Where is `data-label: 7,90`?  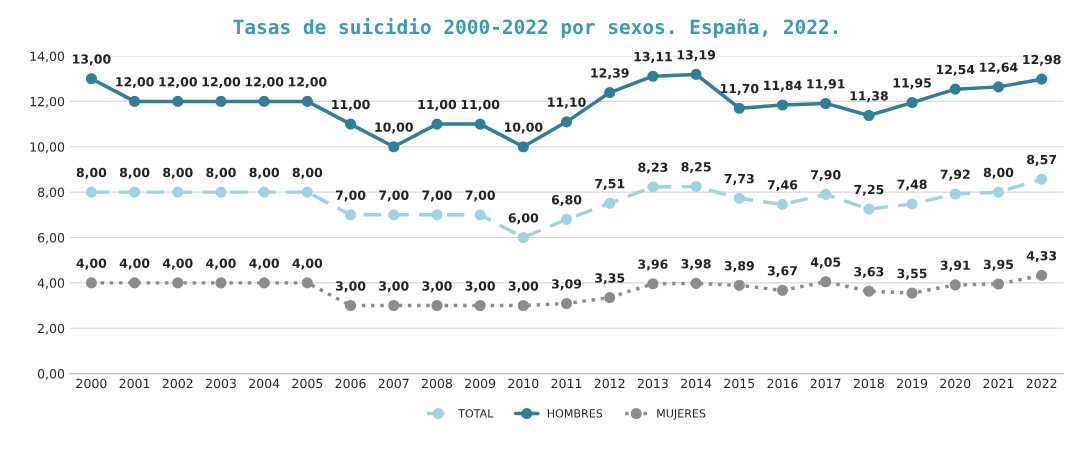
data-label: 7,90 is located at coordinates (826, 176).